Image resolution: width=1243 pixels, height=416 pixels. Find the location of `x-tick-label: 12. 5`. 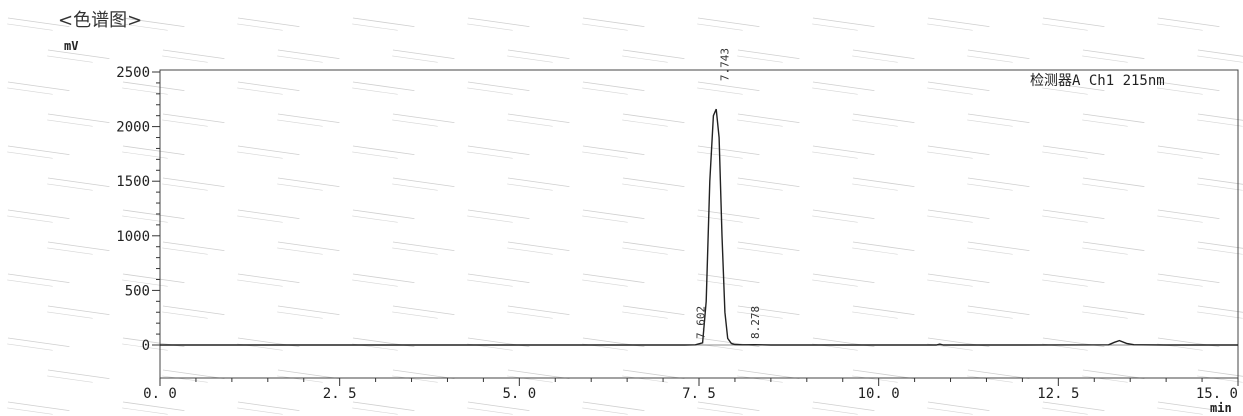

x-tick-label: 12. 5 is located at coordinates (1058, 394).